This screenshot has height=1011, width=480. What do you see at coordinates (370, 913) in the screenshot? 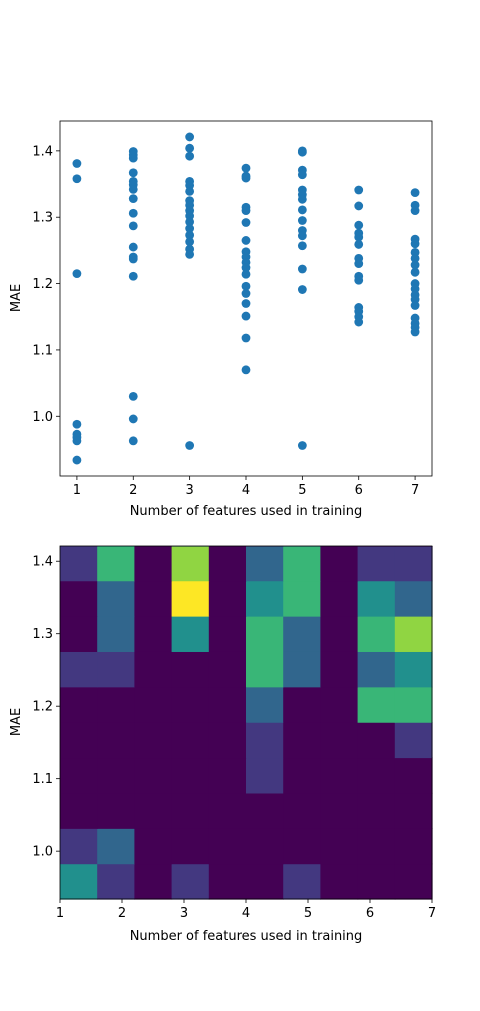
I see `heatmap-x-tick-label: 6` at bounding box center [370, 913].